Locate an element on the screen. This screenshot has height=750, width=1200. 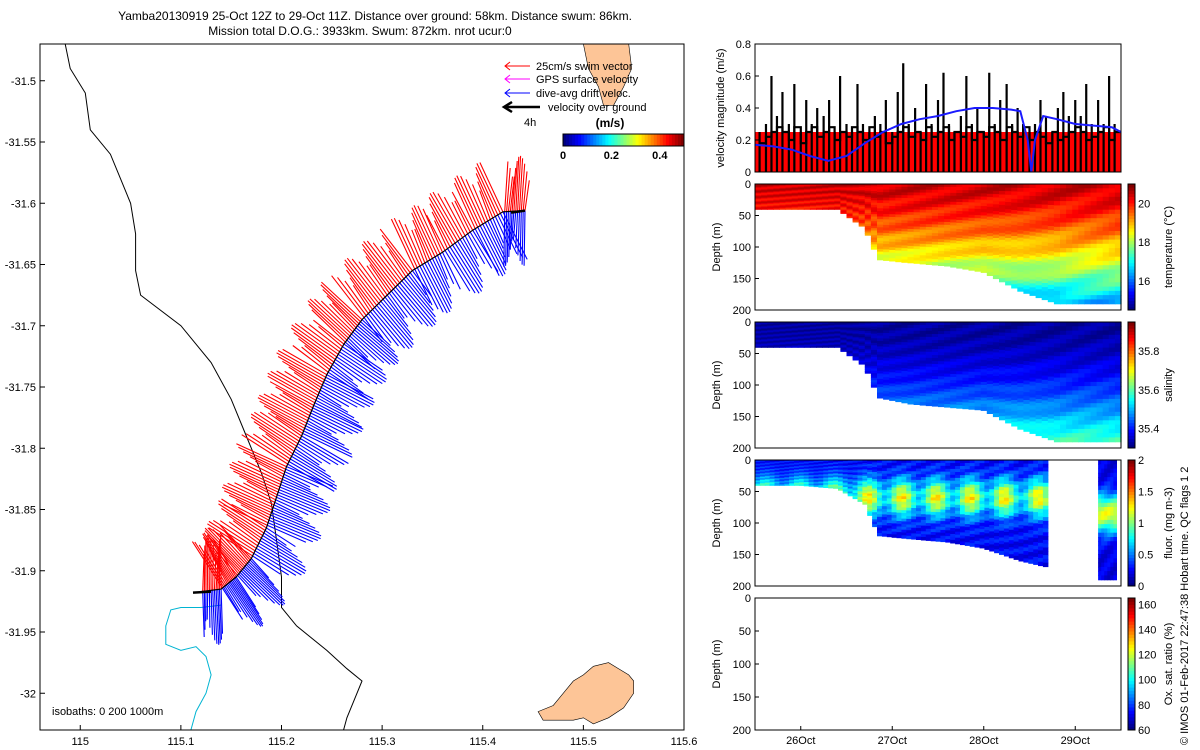
salinity-colorbar-cell is located at coordinates (1131, 352).